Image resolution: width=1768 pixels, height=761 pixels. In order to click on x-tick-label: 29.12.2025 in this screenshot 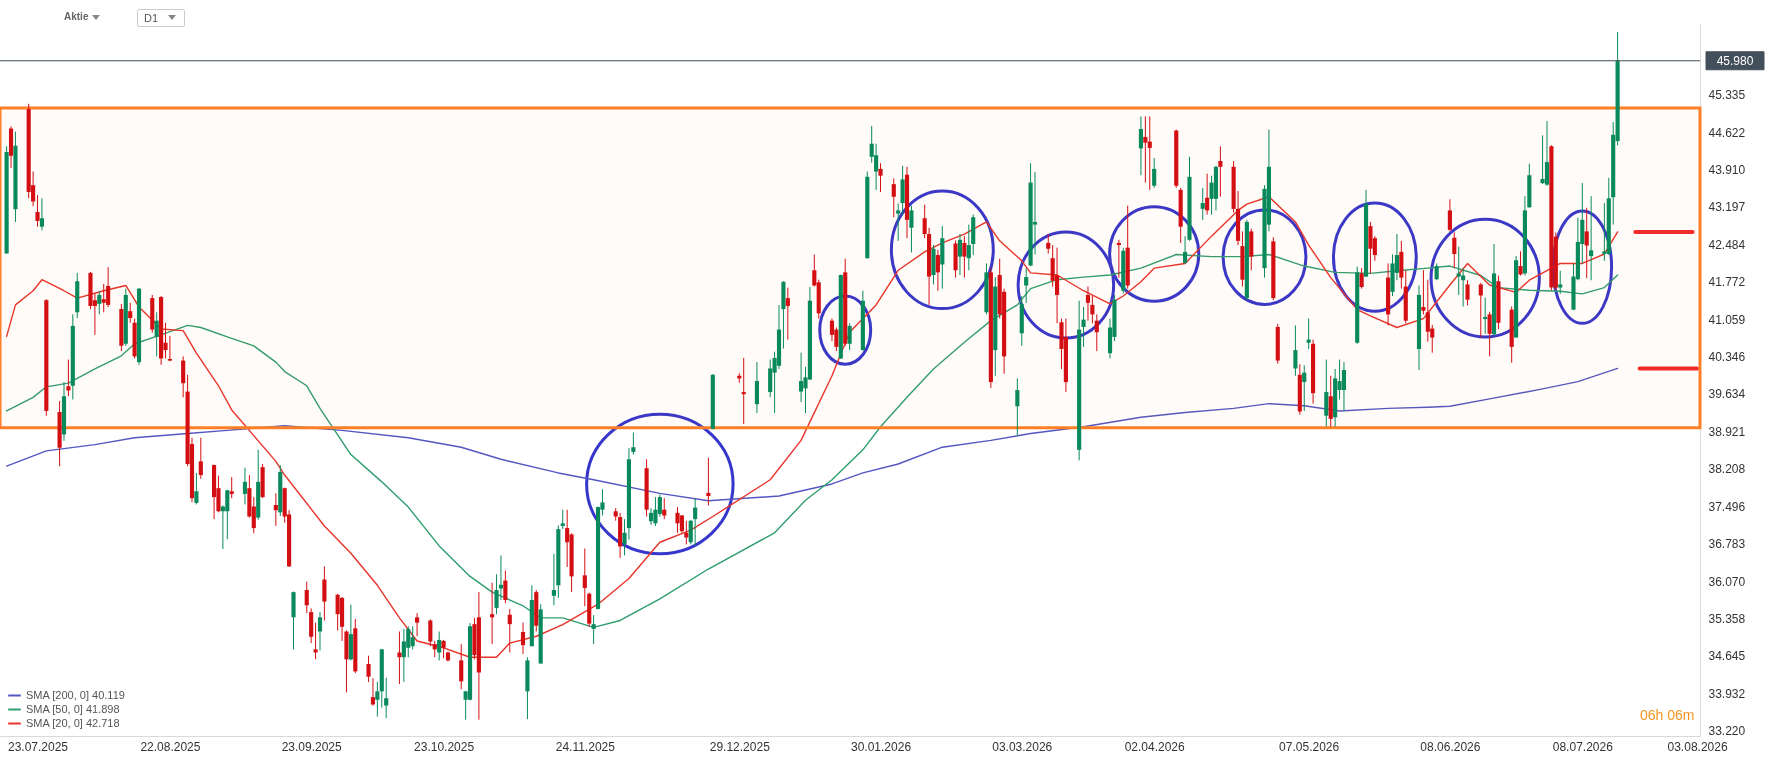, I will do `click(740, 746)`.